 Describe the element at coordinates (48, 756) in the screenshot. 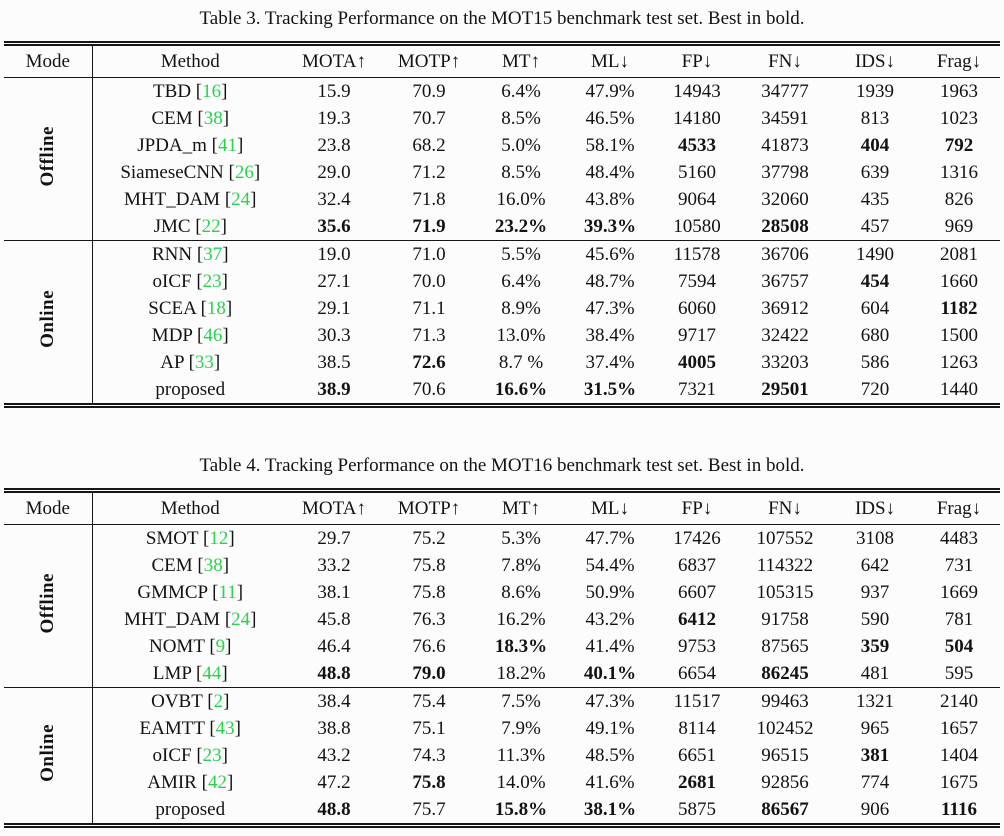

I see `mode-cell: Online` at that location.